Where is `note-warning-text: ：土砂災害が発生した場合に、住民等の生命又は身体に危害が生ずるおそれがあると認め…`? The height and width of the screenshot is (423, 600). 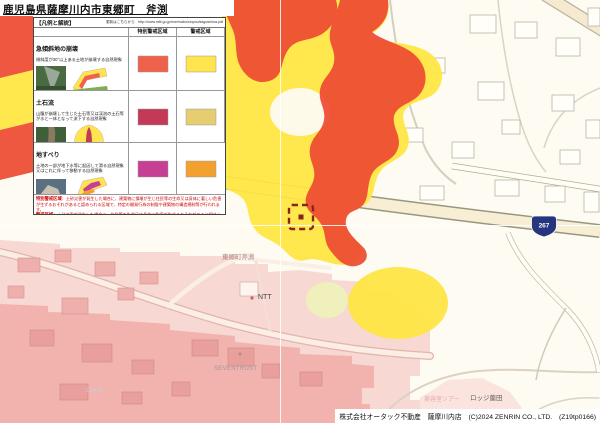
note-warning-text: ：土砂災害が発生した場合に、住民等の生命又は身体に危害が生ずるおそれがあると認め… is located at coordinates (137, 213).